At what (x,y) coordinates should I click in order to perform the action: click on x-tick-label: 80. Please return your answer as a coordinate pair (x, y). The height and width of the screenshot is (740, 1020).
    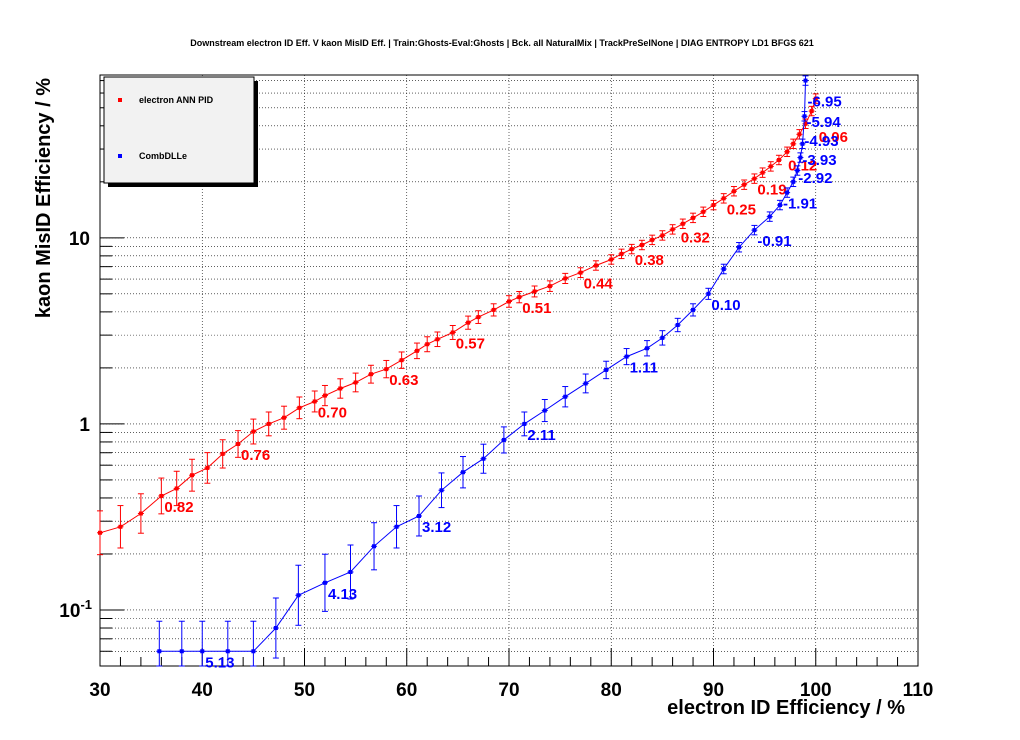
    Looking at the image, I should click on (611, 690).